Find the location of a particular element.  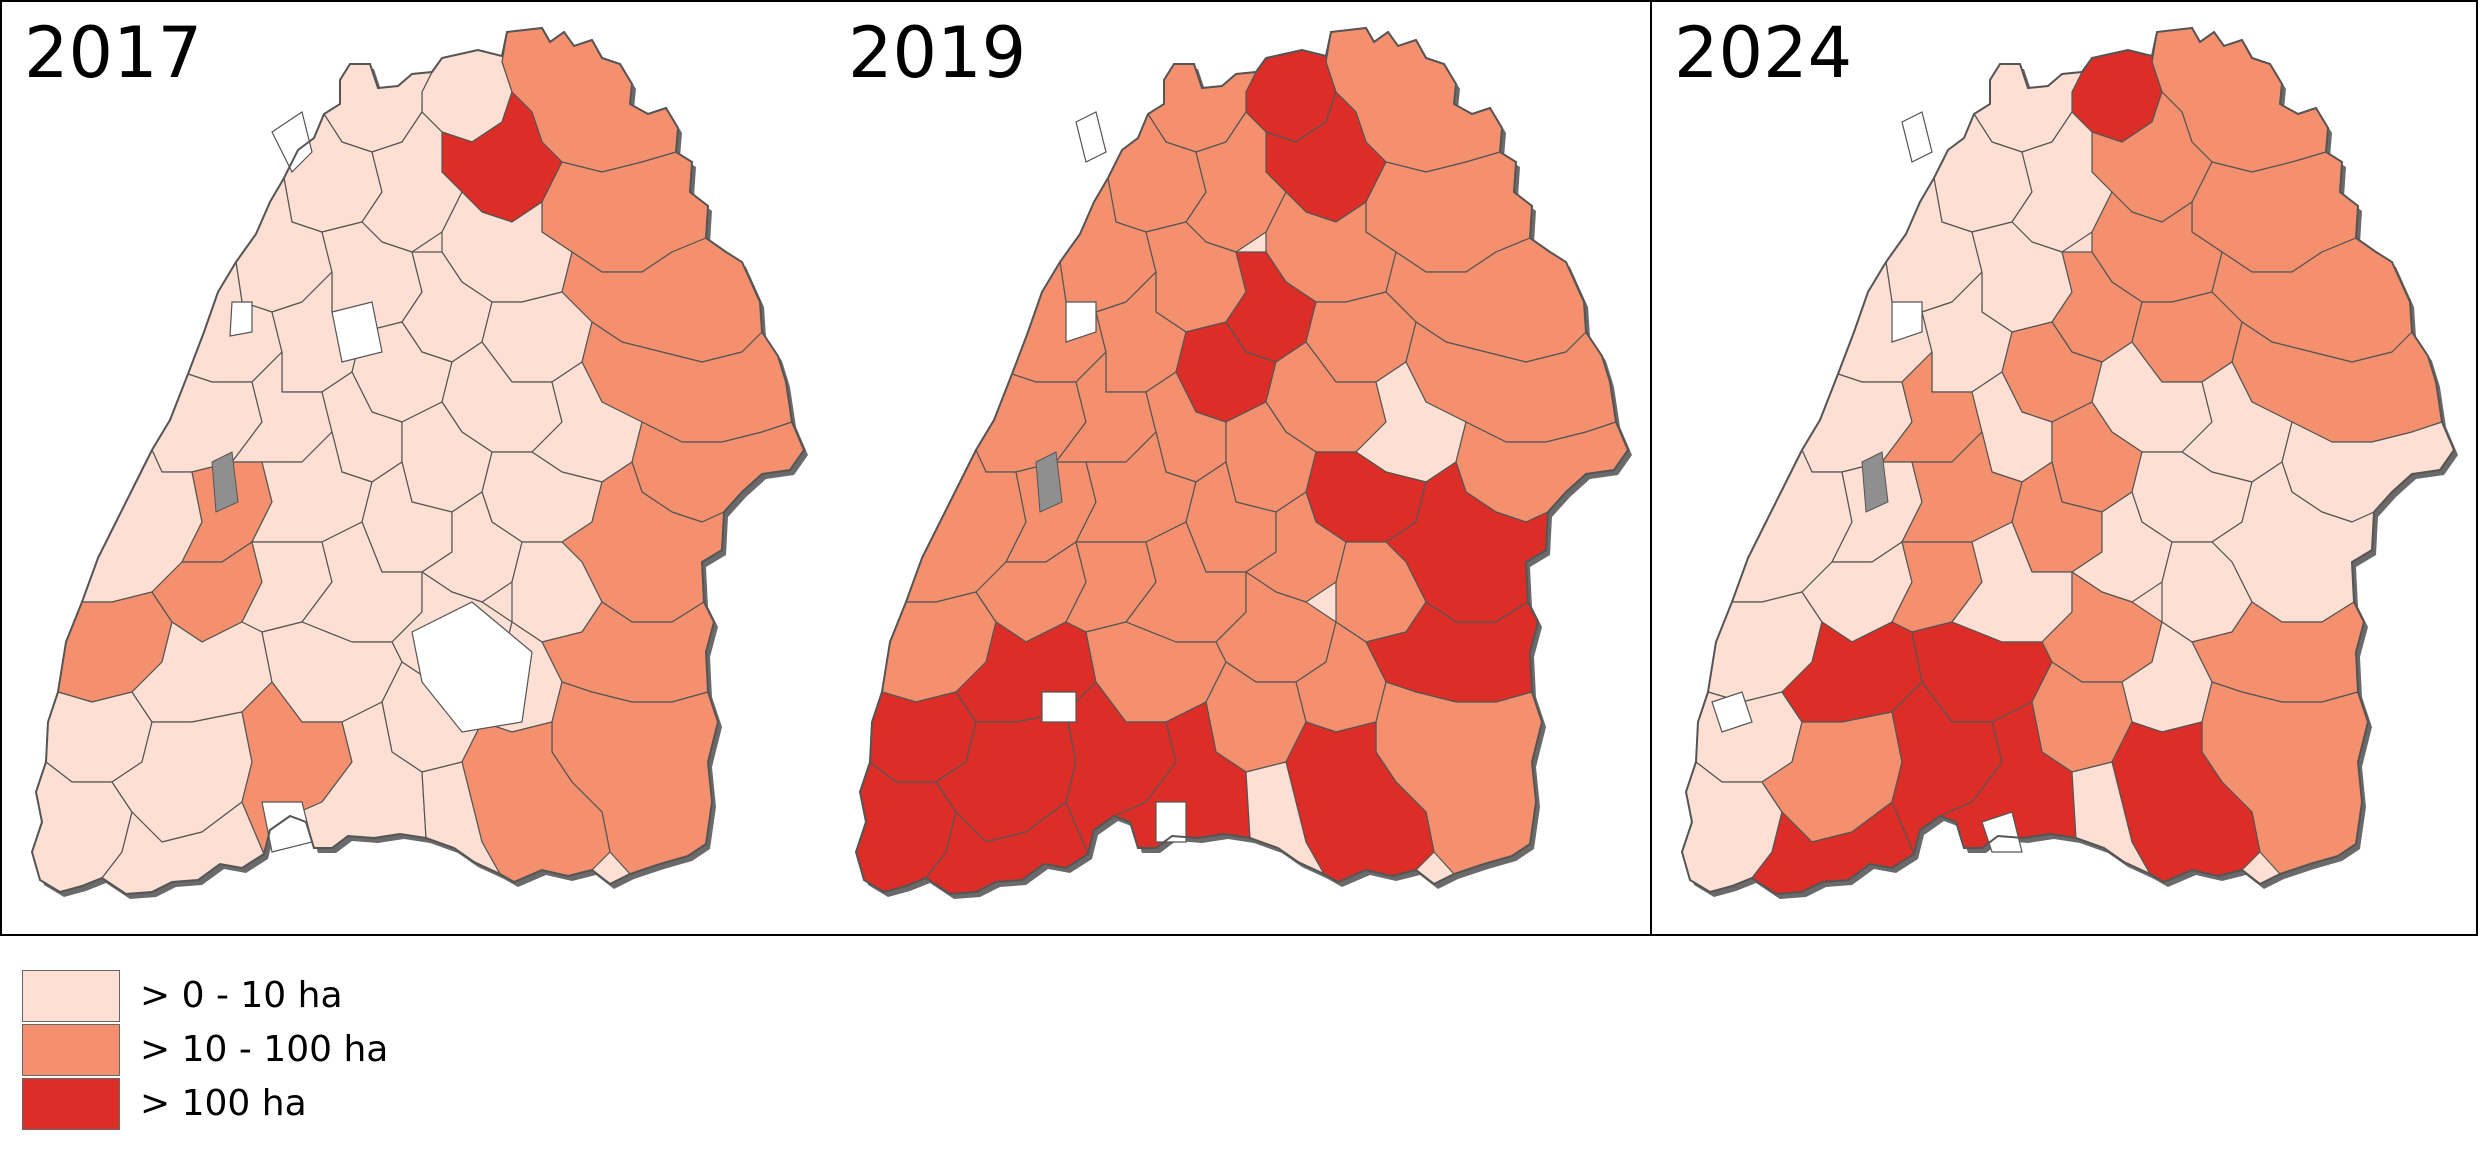

panel-year-label: 2019 is located at coordinates (937, 53).